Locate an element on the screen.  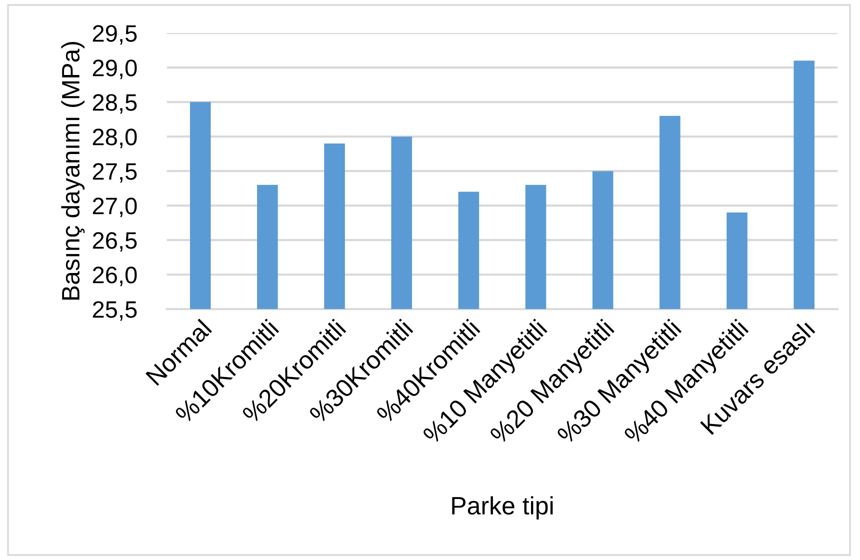
y-tick-label: 28,0 is located at coordinates (114, 138).